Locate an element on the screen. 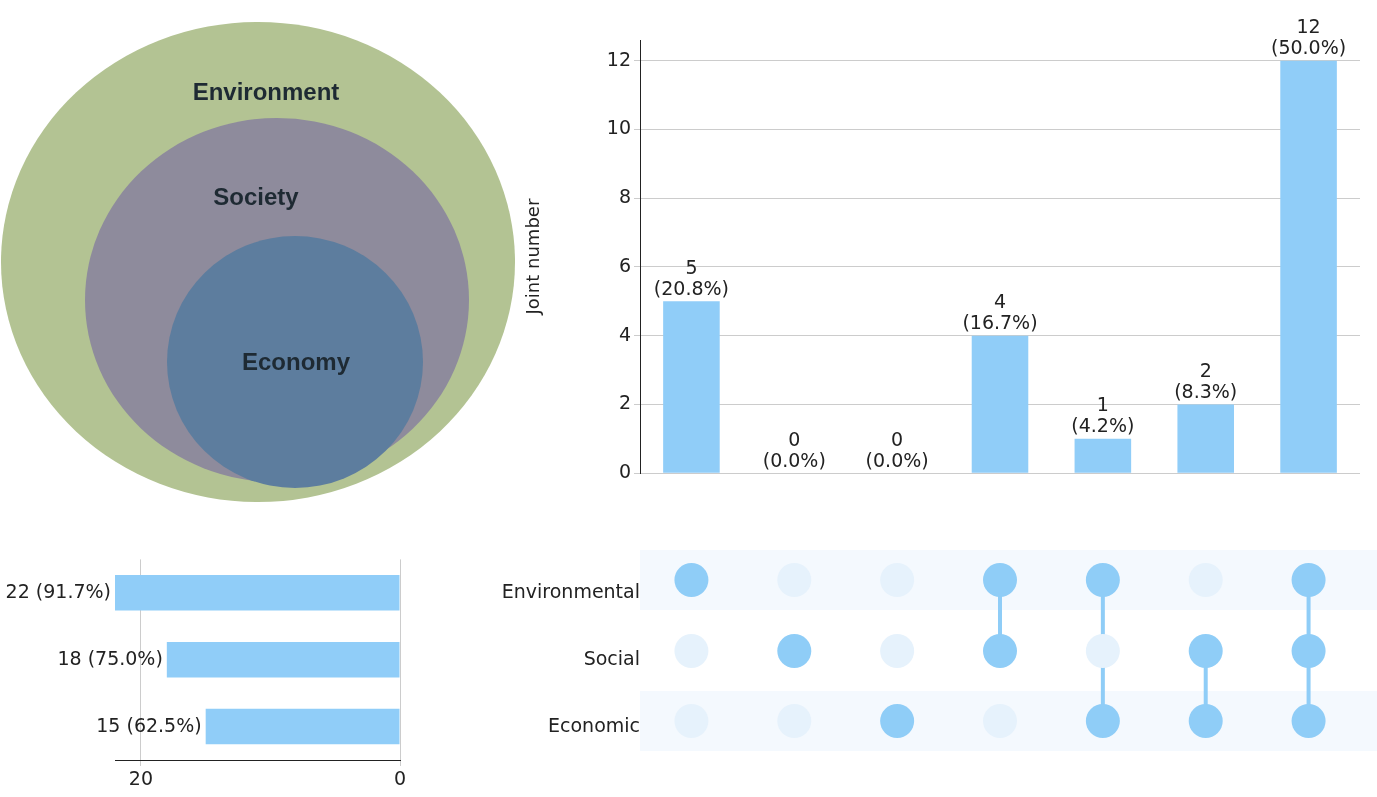  y-tick-label: Economic is located at coordinates (594, 724).